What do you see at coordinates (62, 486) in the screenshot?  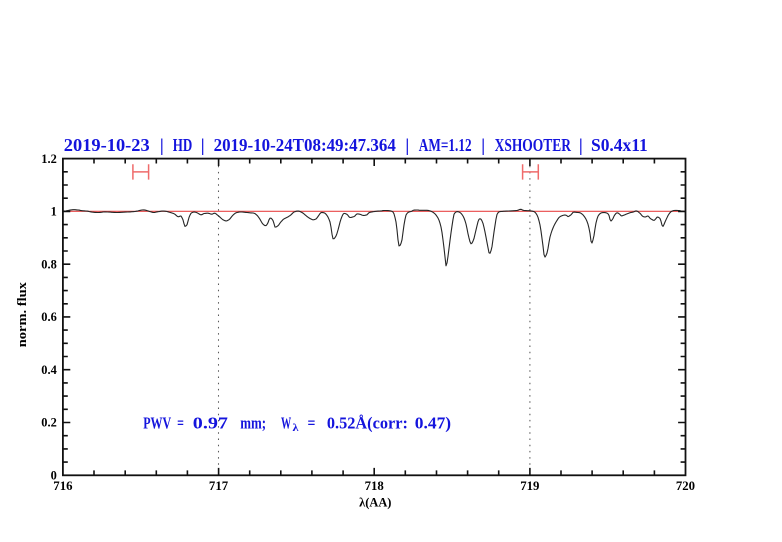 I see `svg-text: 716` at bounding box center [62, 486].